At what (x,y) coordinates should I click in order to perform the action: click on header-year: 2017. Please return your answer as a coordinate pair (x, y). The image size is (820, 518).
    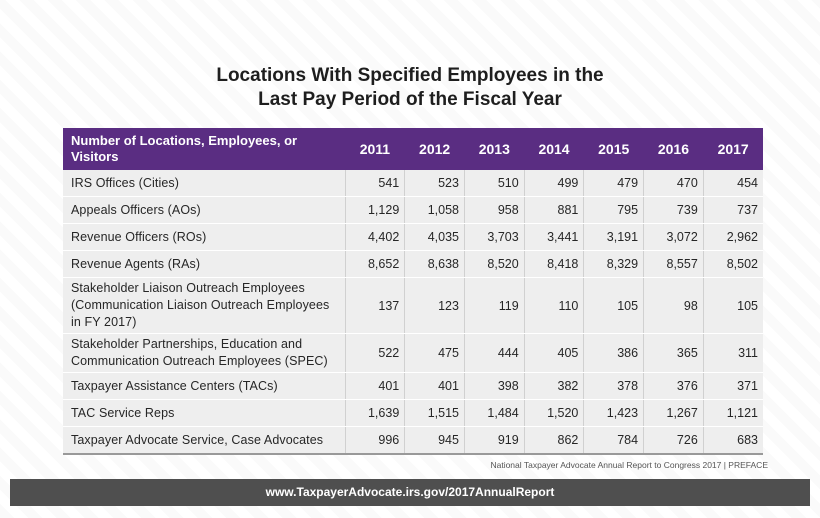
    Looking at the image, I should click on (733, 149).